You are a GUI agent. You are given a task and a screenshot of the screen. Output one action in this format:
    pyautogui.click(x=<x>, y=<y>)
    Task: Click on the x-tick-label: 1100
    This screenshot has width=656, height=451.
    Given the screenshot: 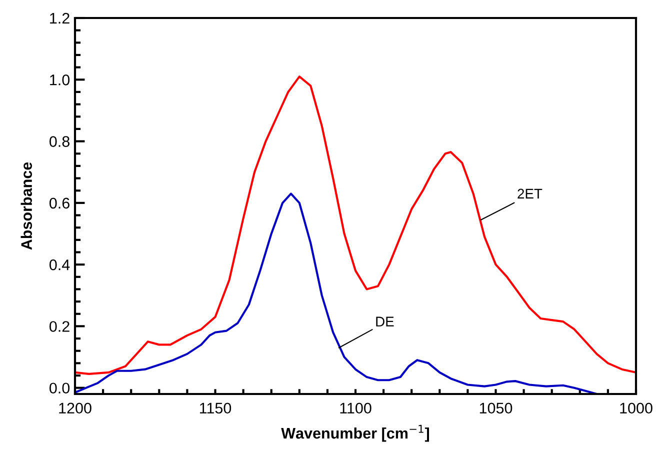 What is the action you would take?
    pyautogui.click(x=356, y=408)
    